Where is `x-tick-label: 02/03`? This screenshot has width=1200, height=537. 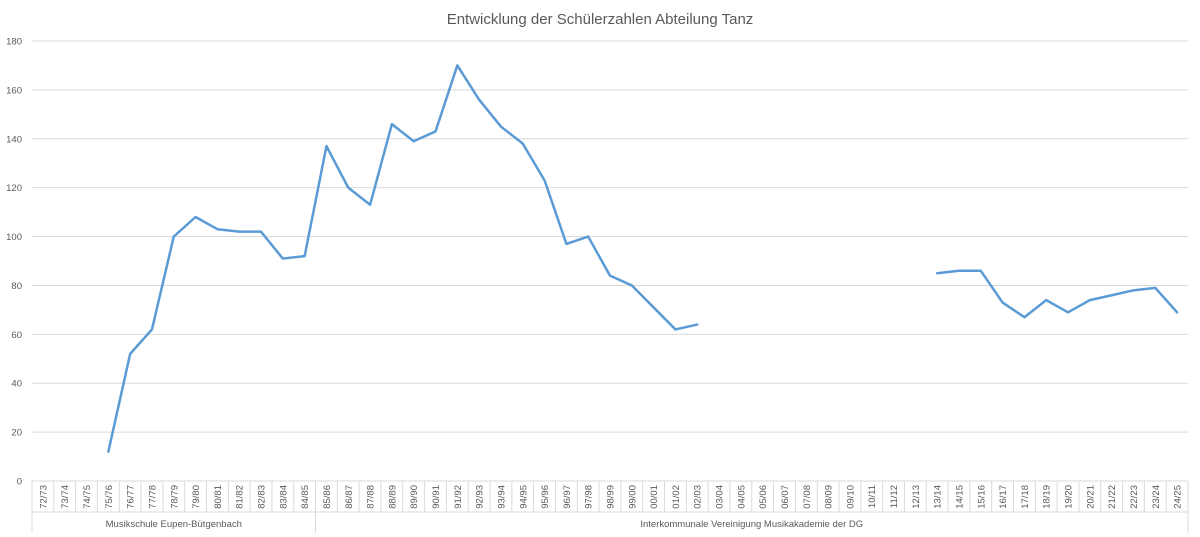
x-tick-label: 02/03 is located at coordinates (698, 497).